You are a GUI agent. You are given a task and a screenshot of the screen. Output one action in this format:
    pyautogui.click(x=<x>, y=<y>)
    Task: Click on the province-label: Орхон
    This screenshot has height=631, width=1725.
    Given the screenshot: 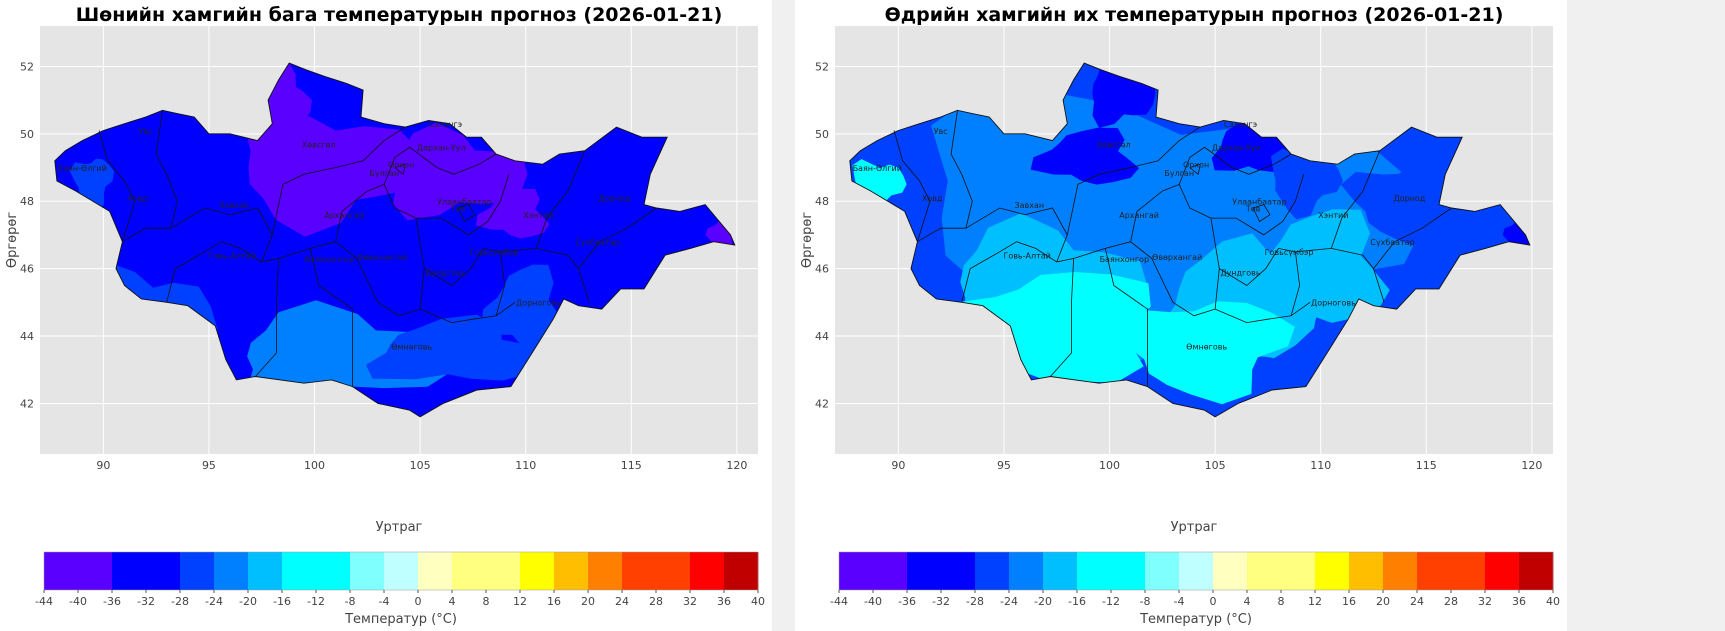 What is the action you would take?
    pyautogui.click(x=401, y=165)
    